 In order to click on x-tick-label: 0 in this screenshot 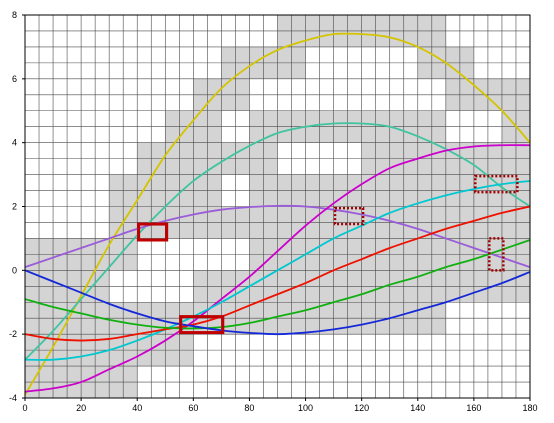, I will do `click(24, 408)`.